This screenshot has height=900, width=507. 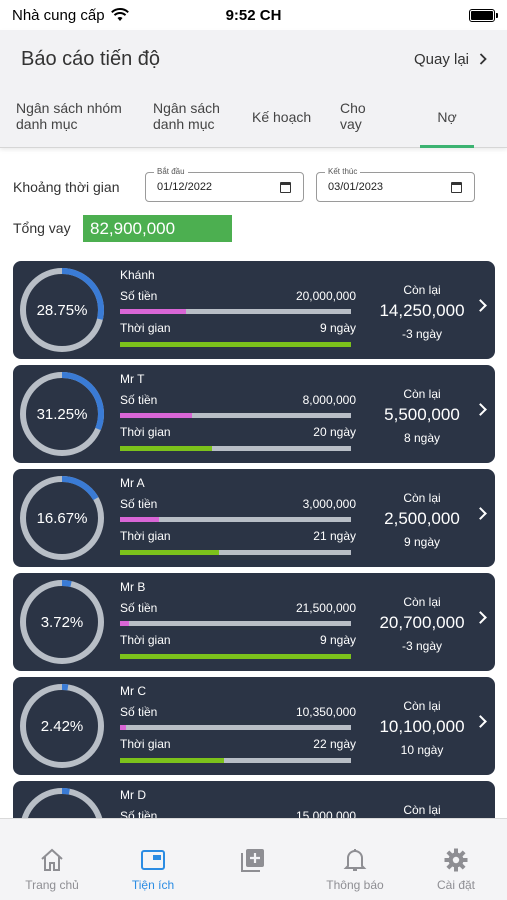 What do you see at coordinates (353, 108) in the screenshot?
I see `tab-label: Cho` at bounding box center [353, 108].